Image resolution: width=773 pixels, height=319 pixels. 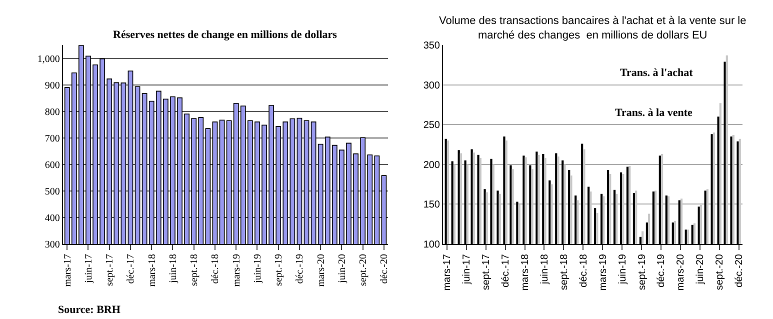 What do you see at coordinates (48, 59) in the screenshot?
I see `y-tick-label: 1,000` at bounding box center [48, 59].